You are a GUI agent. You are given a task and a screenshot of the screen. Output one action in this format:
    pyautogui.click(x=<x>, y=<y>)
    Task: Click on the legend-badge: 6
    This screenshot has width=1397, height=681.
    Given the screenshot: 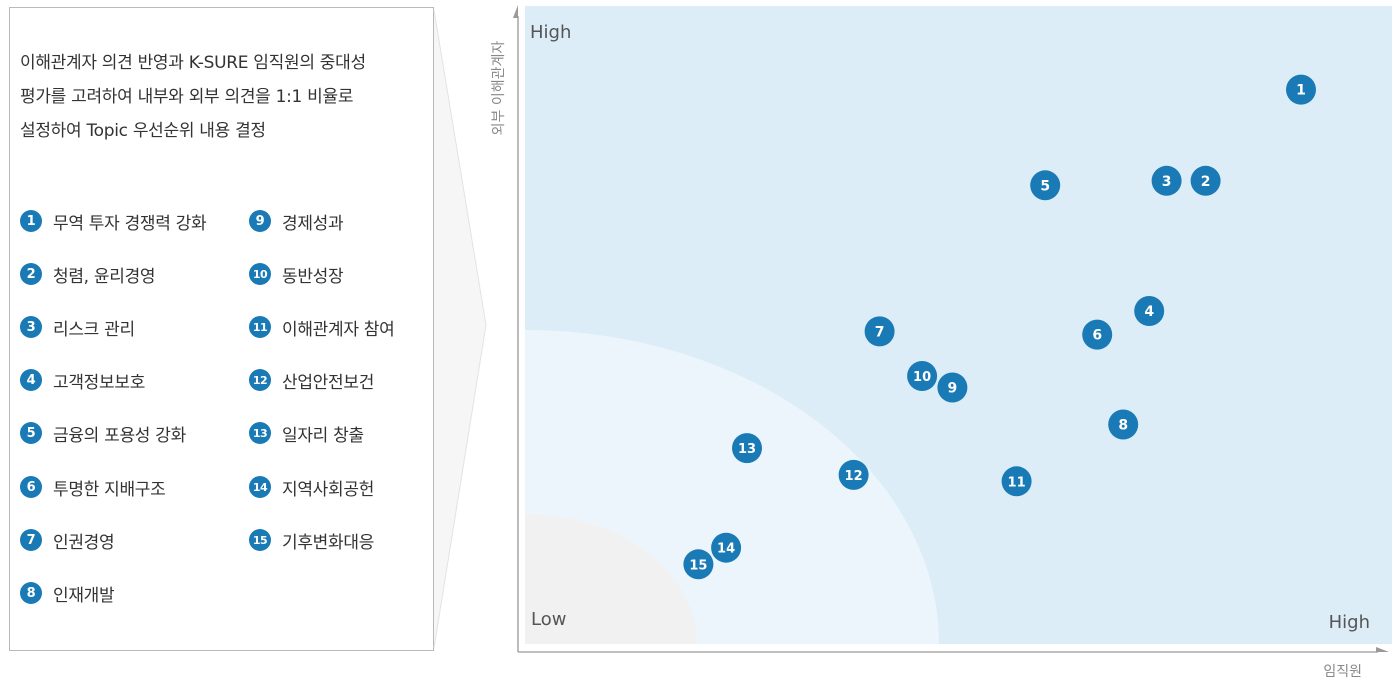 What is the action you would take?
    pyautogui.click(x=31, y=487)
    